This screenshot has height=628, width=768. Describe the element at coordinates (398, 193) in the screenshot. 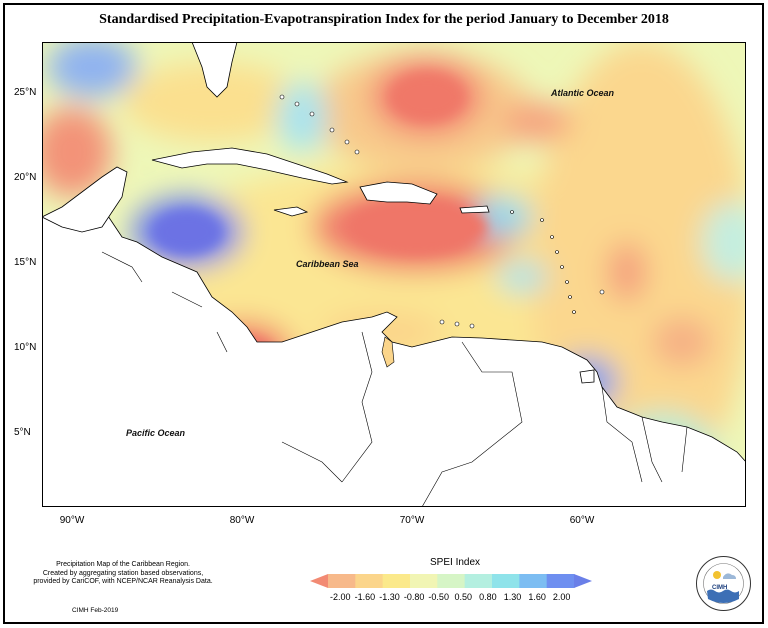

I see `hispaniola` at that location.